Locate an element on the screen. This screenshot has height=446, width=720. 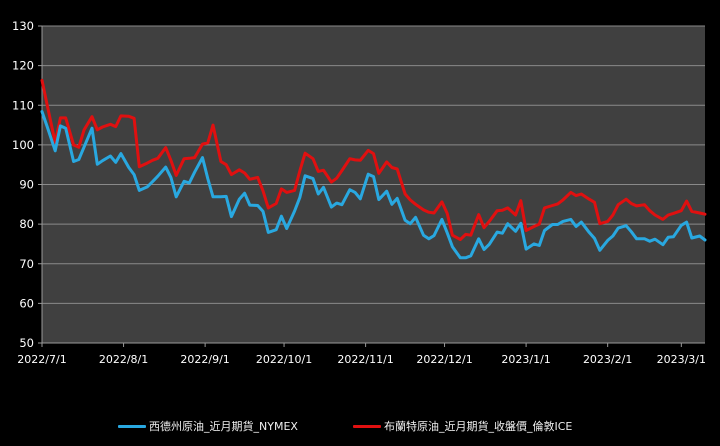
legend-swatch-brent is located at coordinates (367, 426).